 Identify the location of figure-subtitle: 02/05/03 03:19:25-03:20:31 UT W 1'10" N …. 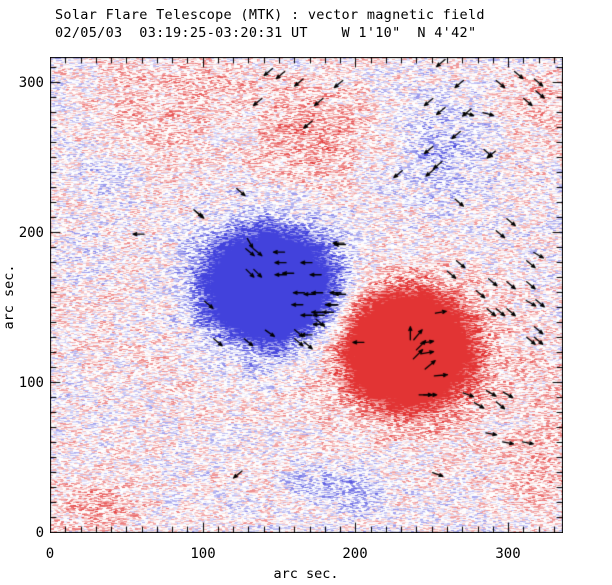
(266, 33).